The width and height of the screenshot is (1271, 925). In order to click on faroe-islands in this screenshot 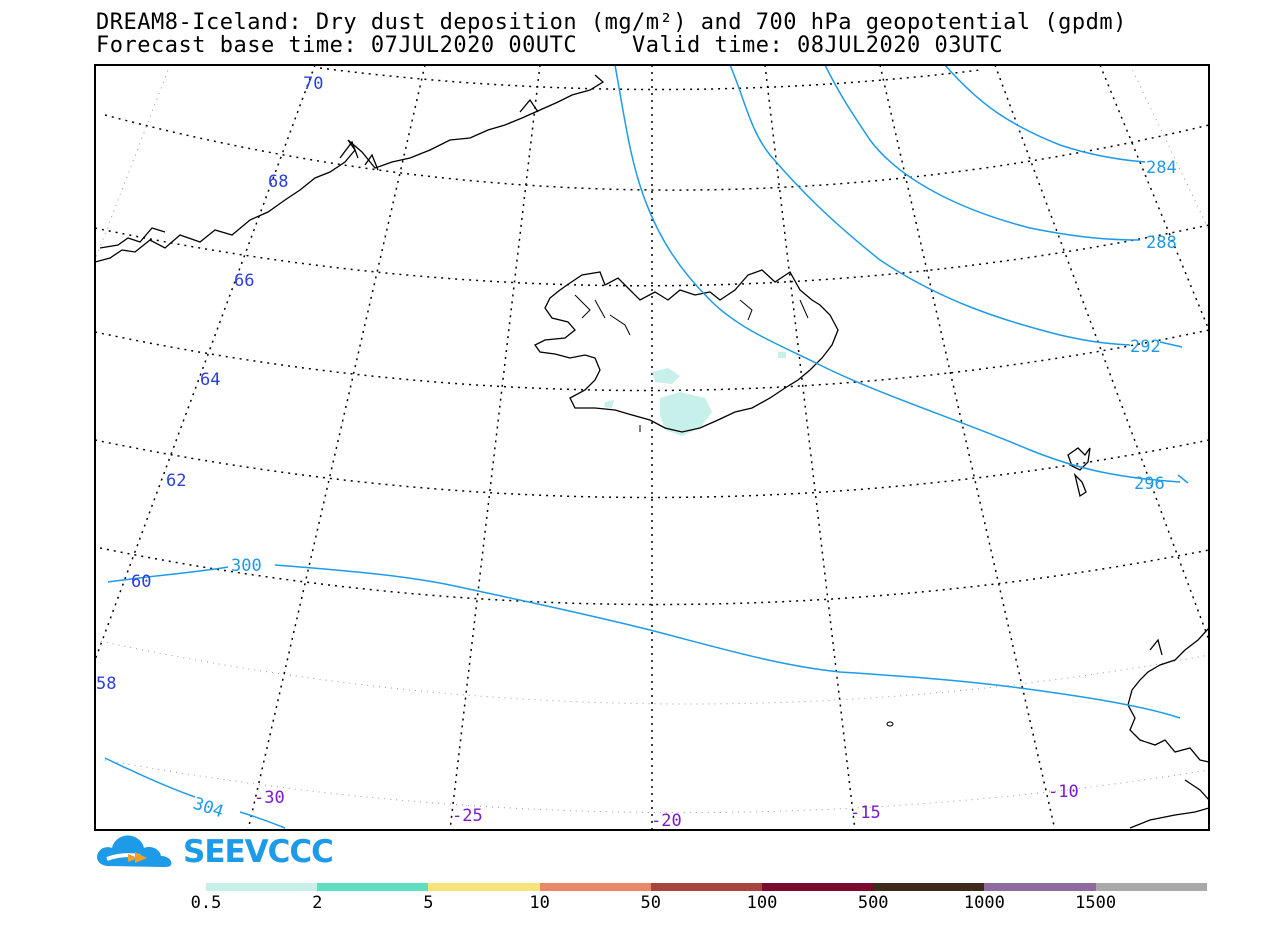, I will do `click(1079, 472)`.